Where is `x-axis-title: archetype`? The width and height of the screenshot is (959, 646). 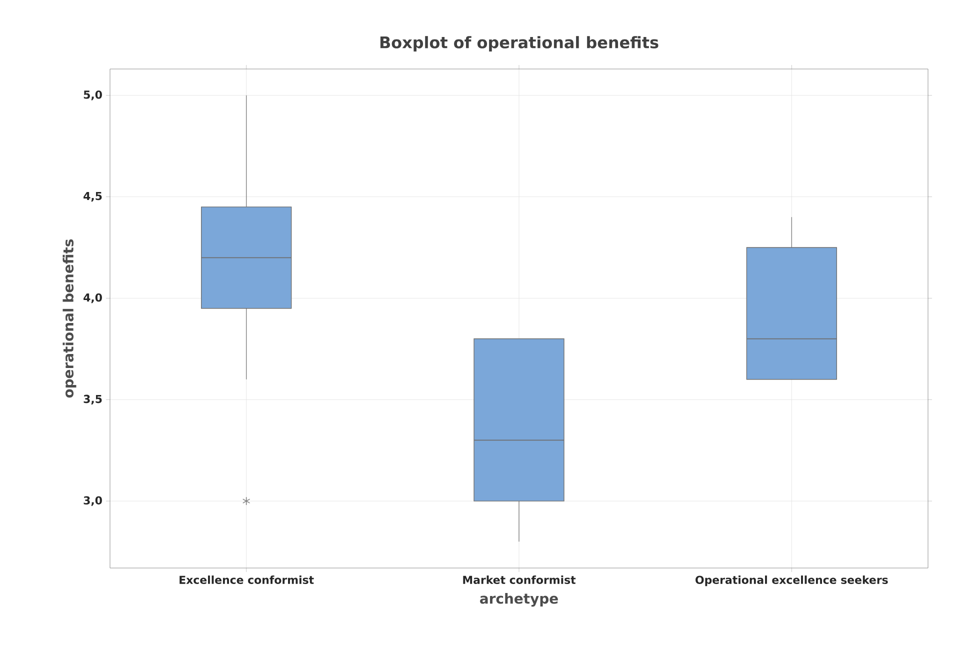 x-axis-title: archetype is located at coordinates (519, 599).